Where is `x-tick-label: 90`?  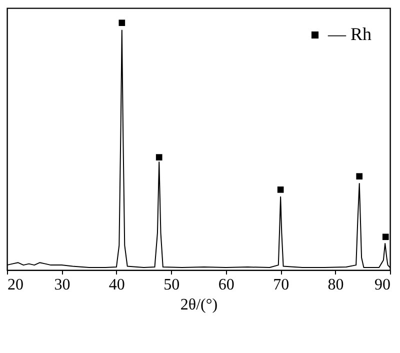
x-tick-label: 90 is located at coordinates (382, 285).